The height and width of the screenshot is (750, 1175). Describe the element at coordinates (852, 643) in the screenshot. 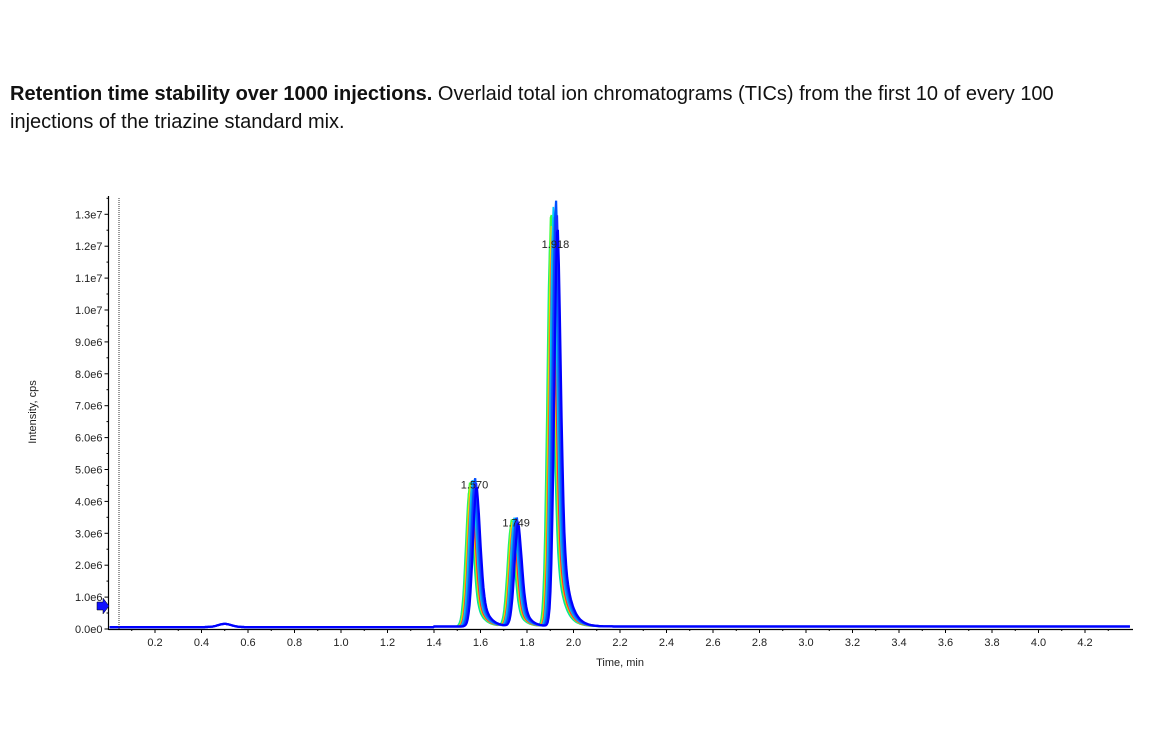

I see `x-tick-label: 3.2` at that location.